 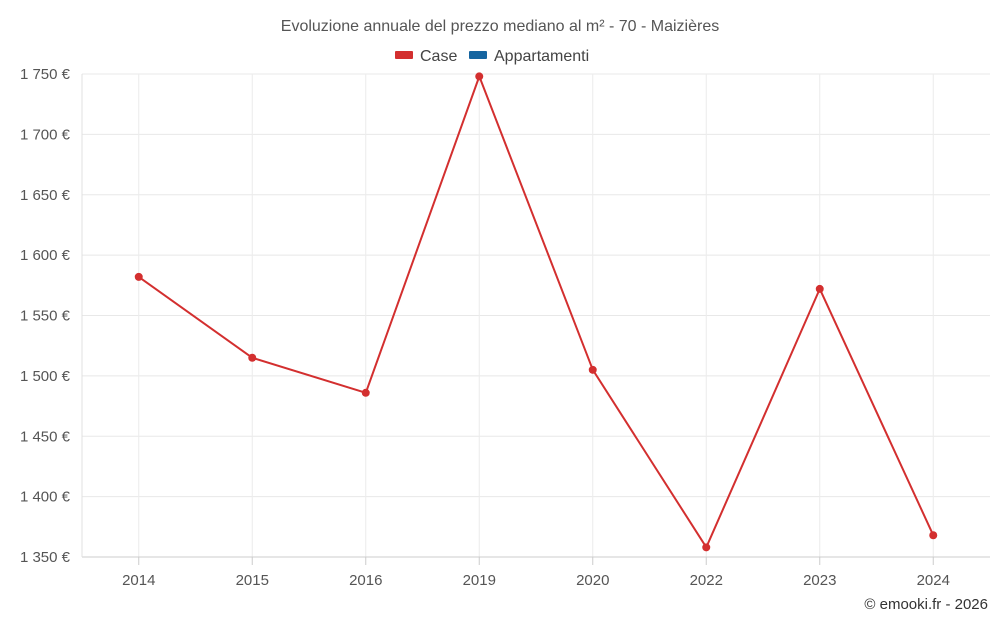 I want to click on y-tick-label: 1 750 €, so click(x=45, y=74).